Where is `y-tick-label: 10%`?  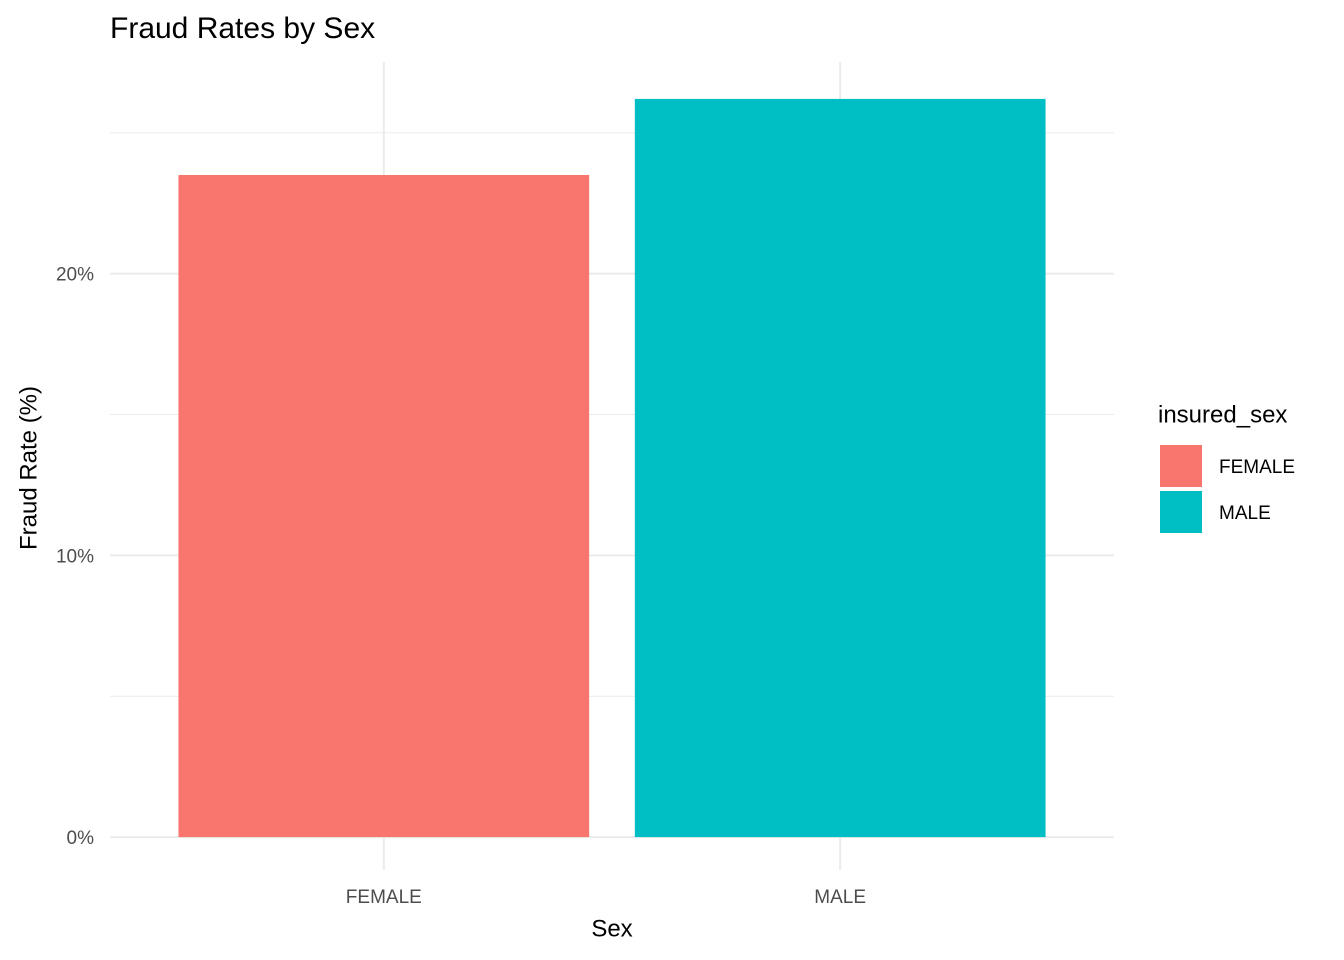
y-tick-label: 10% is located at coordinates (75, 556).